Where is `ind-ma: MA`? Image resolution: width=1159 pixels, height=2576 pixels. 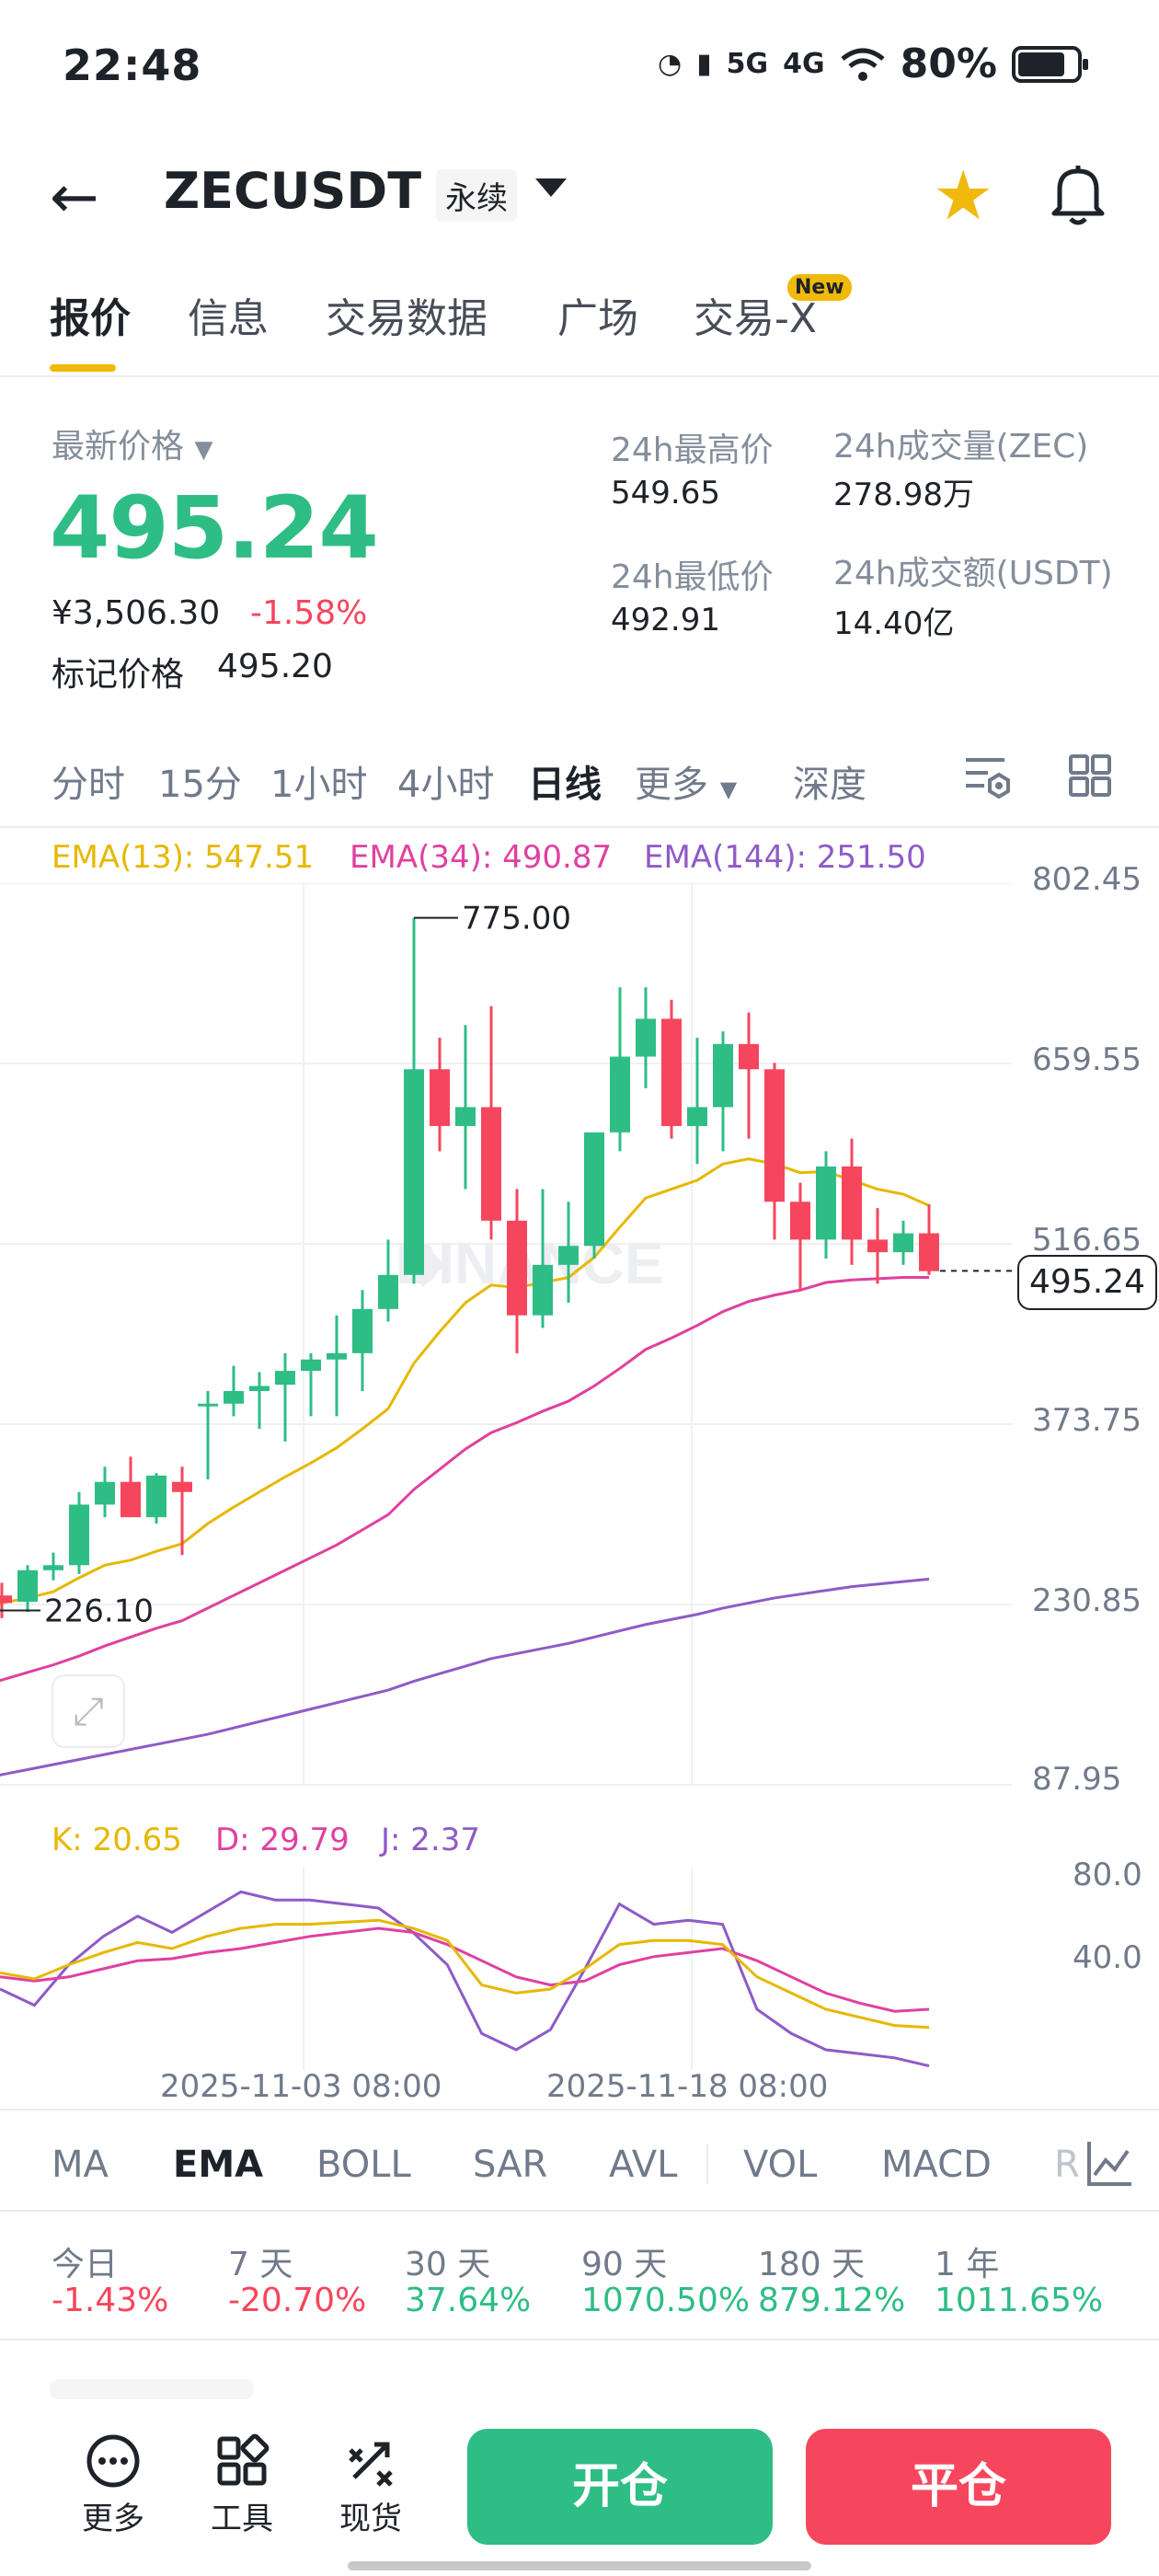 ind-ma: MA is located at coordinates (80, 2165).